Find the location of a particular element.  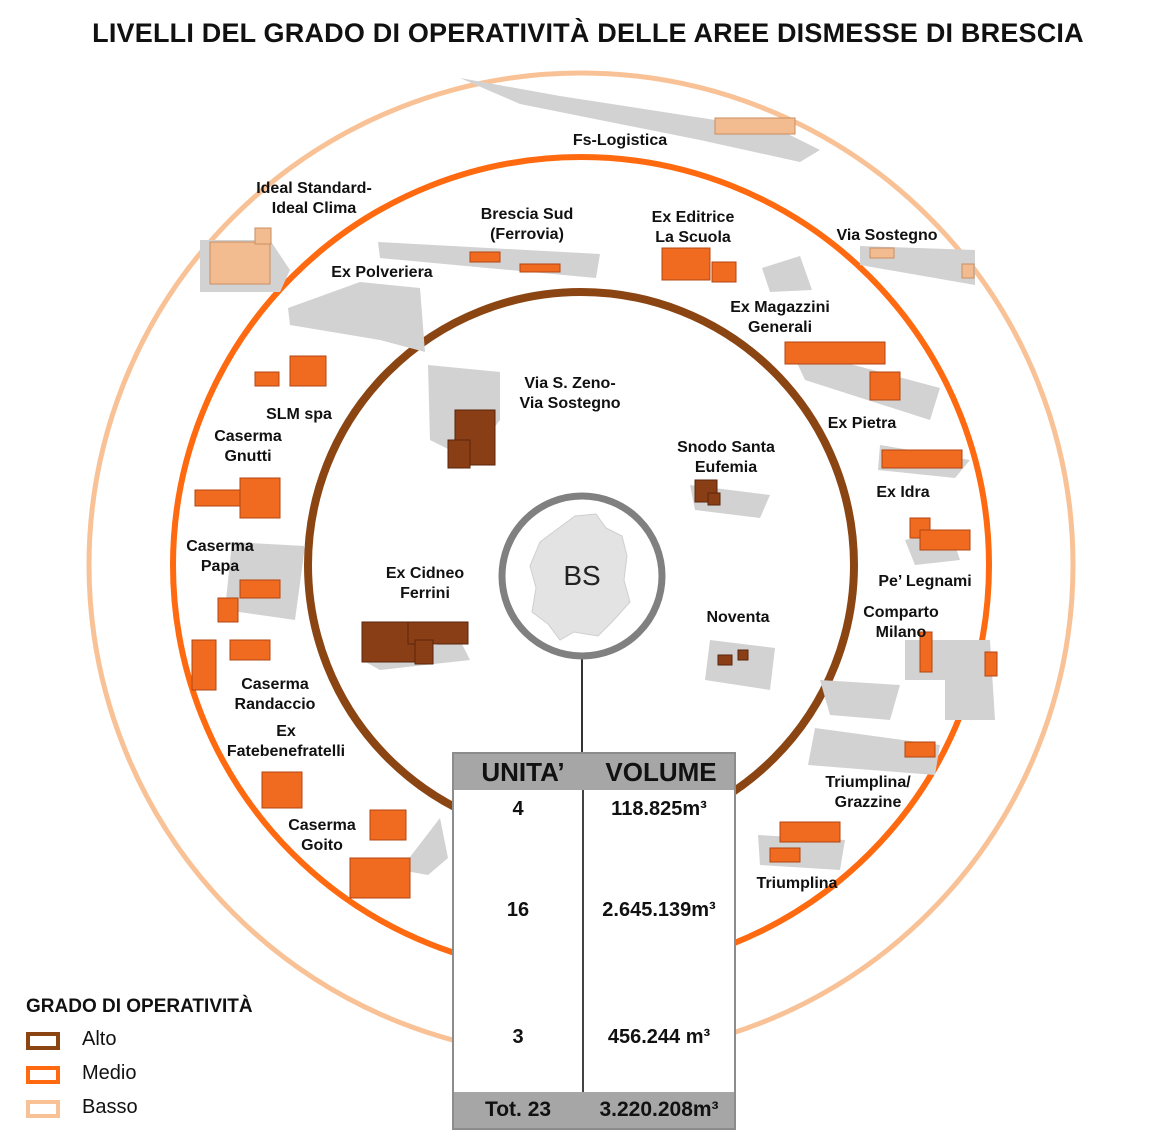

label-line: Eufemia is located at coordinates (726, 467).